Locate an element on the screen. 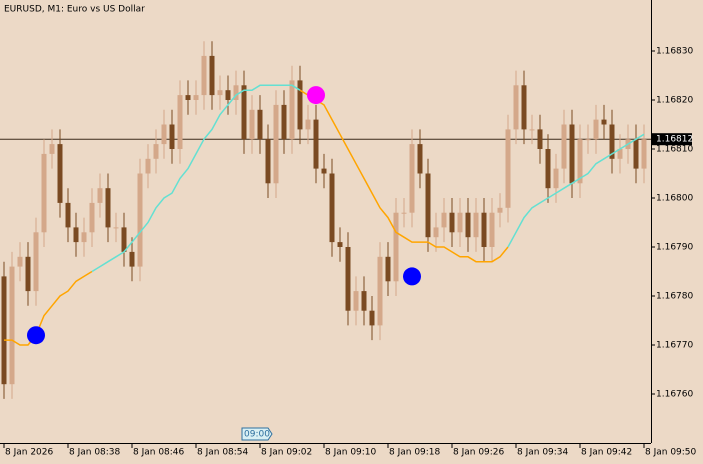 This screenshot has height=464, width=703. x-tick-label: 8 Jan 09:10 is located at coordinates (351, 453).